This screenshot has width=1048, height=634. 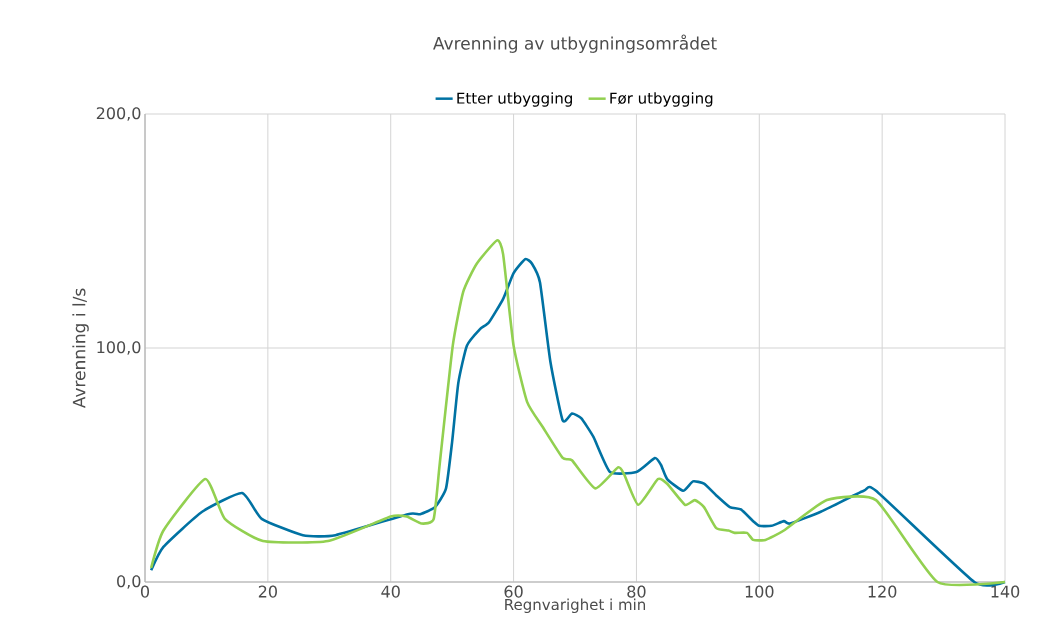 I want to click on legend-label: Etter utbygging, so click(x=514, y=99).